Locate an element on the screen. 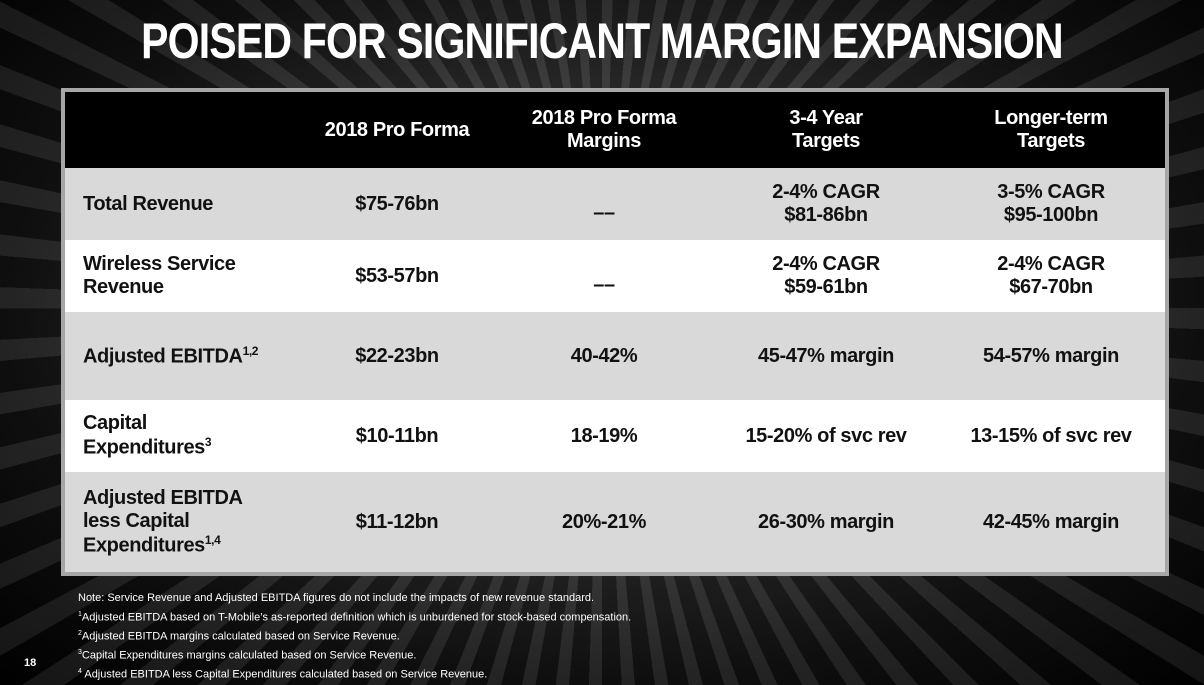  cell-text: 18-19% is located at coordinates (604, 435).